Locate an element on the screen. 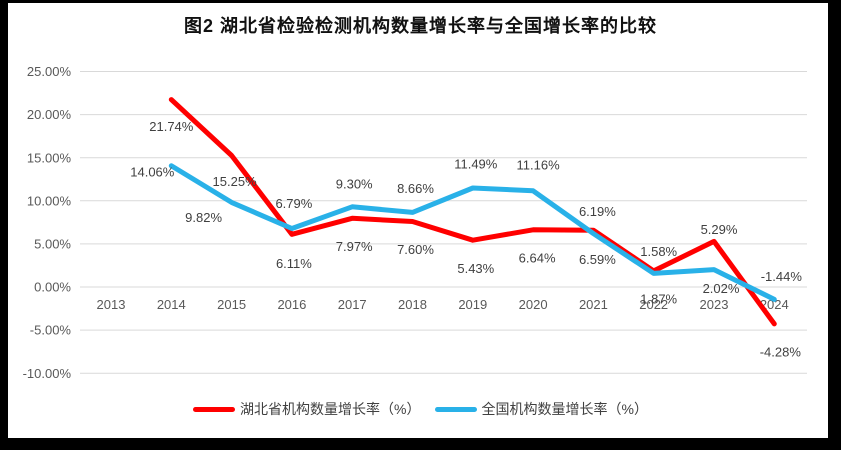 The width and height of the screenshot is (841, 450). data-label: 15.25% is located at coordinates (235, 181).